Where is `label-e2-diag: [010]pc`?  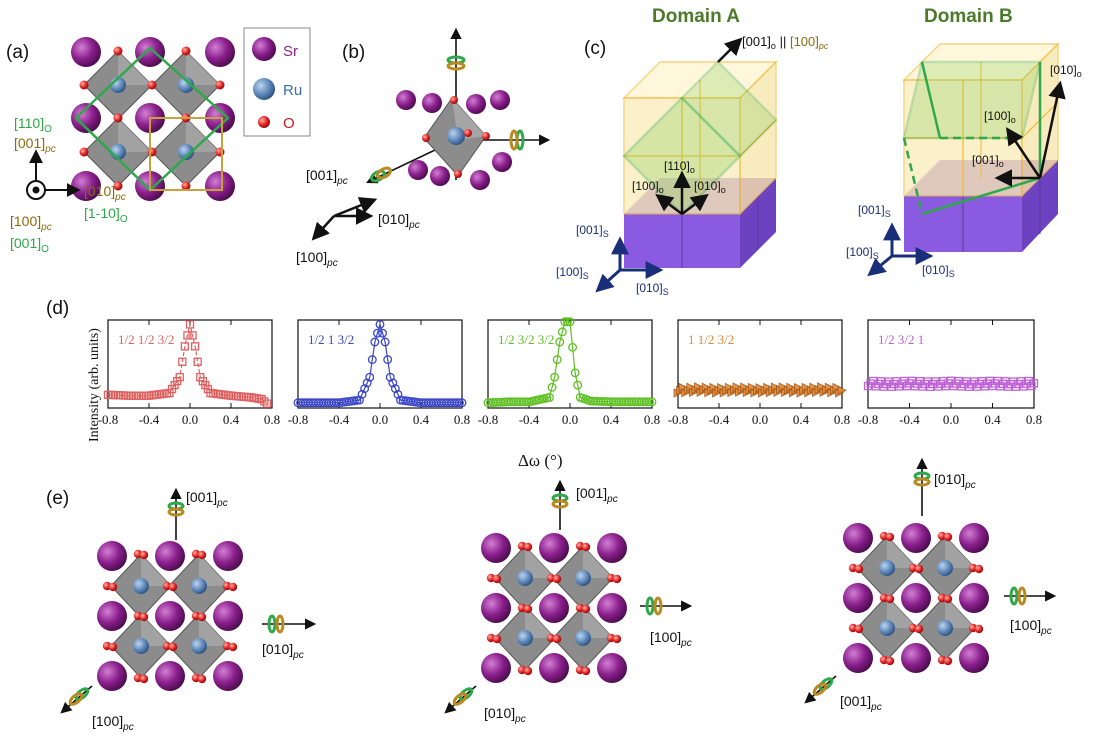
label-e2-diag: [010]pc is located at coordinates (505, 715).